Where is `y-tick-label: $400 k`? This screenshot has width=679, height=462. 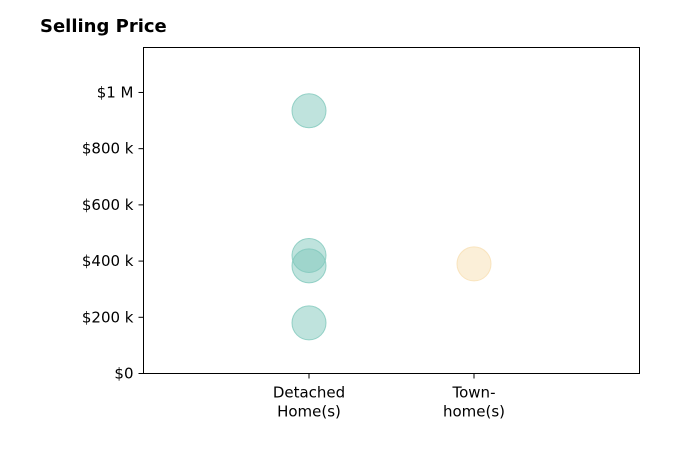 y-tick-label: $400 k is located at coordinates (108, 261).